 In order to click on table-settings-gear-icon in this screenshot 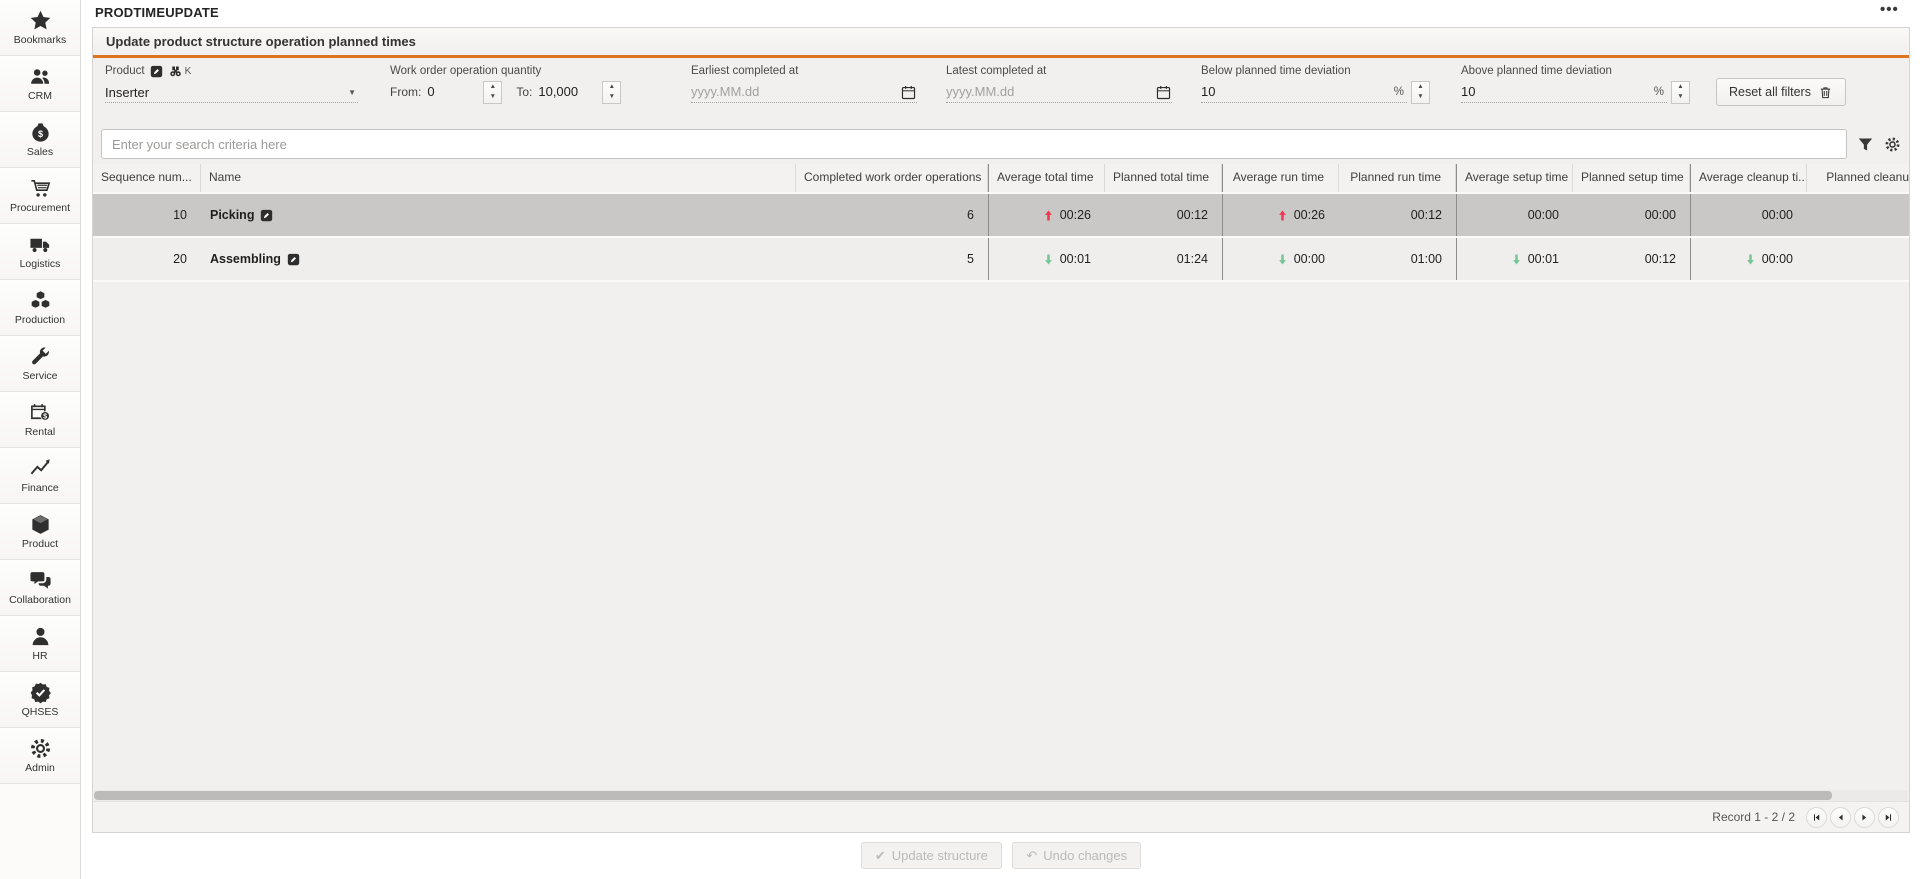, I will do `click(1892, 144)`.